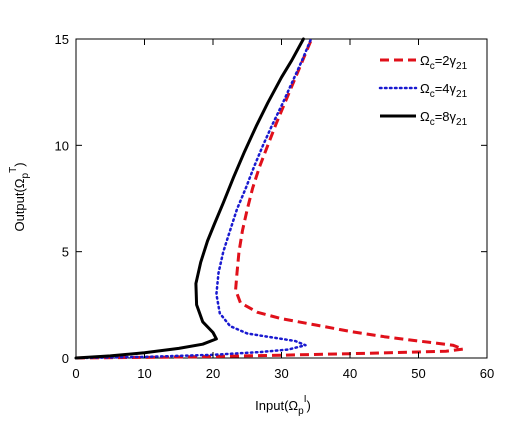 The width and height of the screenshot is (511, 429). Describe the element at coordinates (487, 373) in the screenshot. I see `x-tick-label: 60` at that location.